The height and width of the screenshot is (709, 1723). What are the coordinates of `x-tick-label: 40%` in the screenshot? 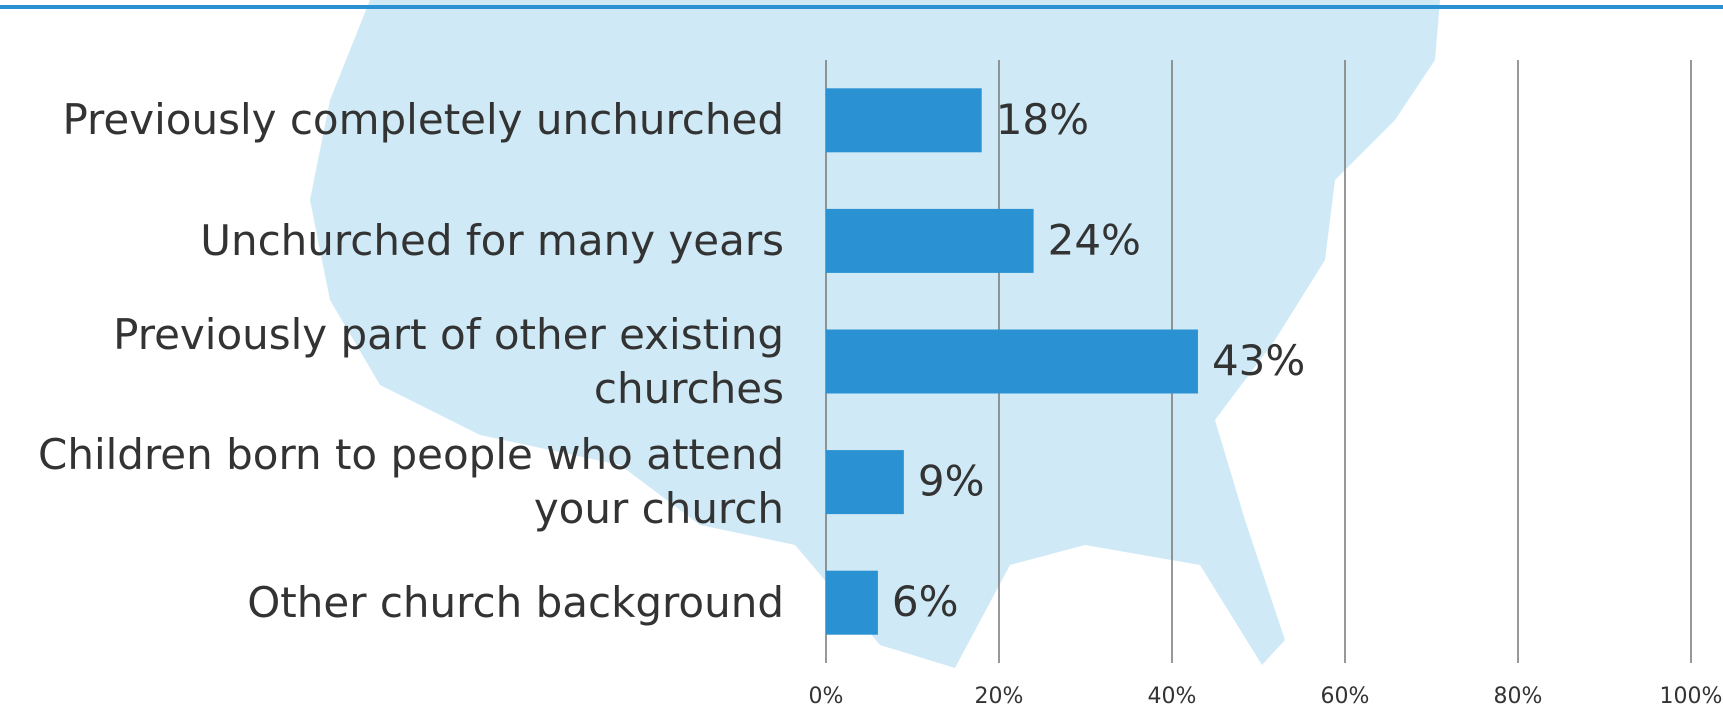 It's located at (1172, 696).